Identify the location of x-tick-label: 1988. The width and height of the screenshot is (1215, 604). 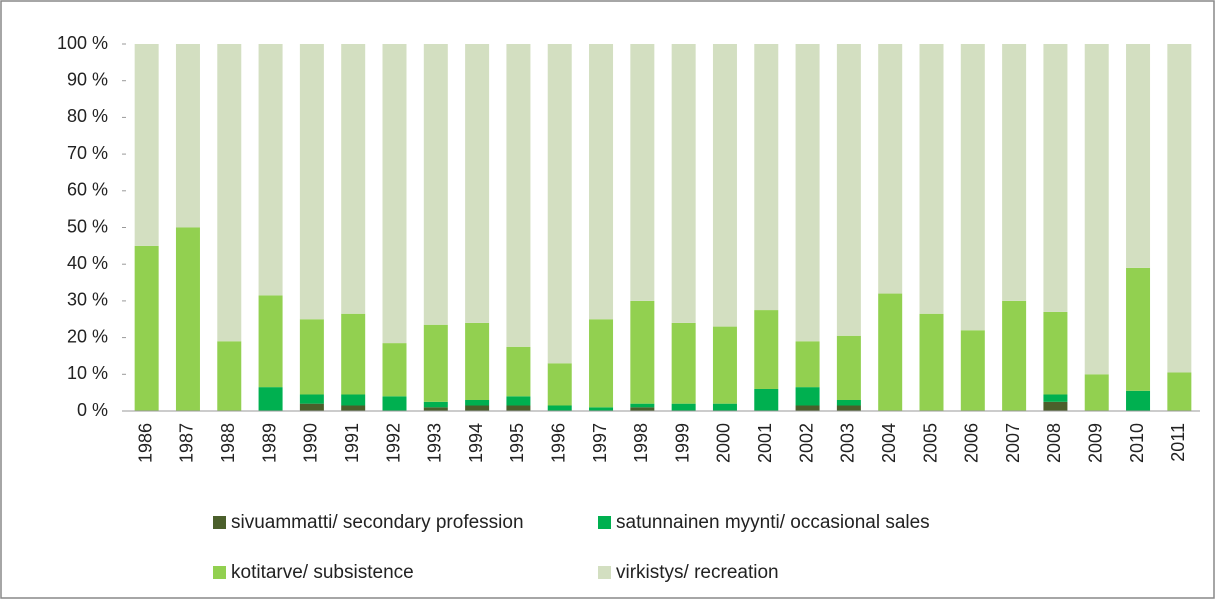
(228, 443).